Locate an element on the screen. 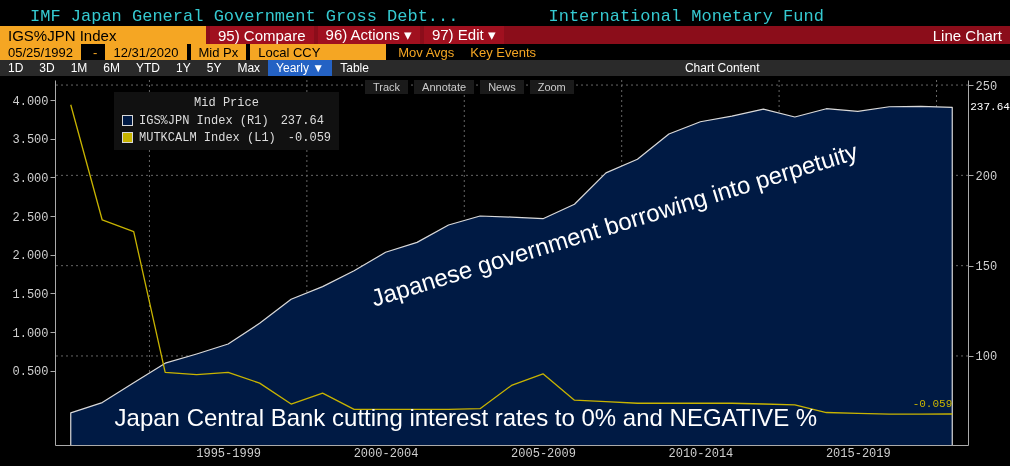  y2-tick-label: 250 is located at coordinates (986, 86).